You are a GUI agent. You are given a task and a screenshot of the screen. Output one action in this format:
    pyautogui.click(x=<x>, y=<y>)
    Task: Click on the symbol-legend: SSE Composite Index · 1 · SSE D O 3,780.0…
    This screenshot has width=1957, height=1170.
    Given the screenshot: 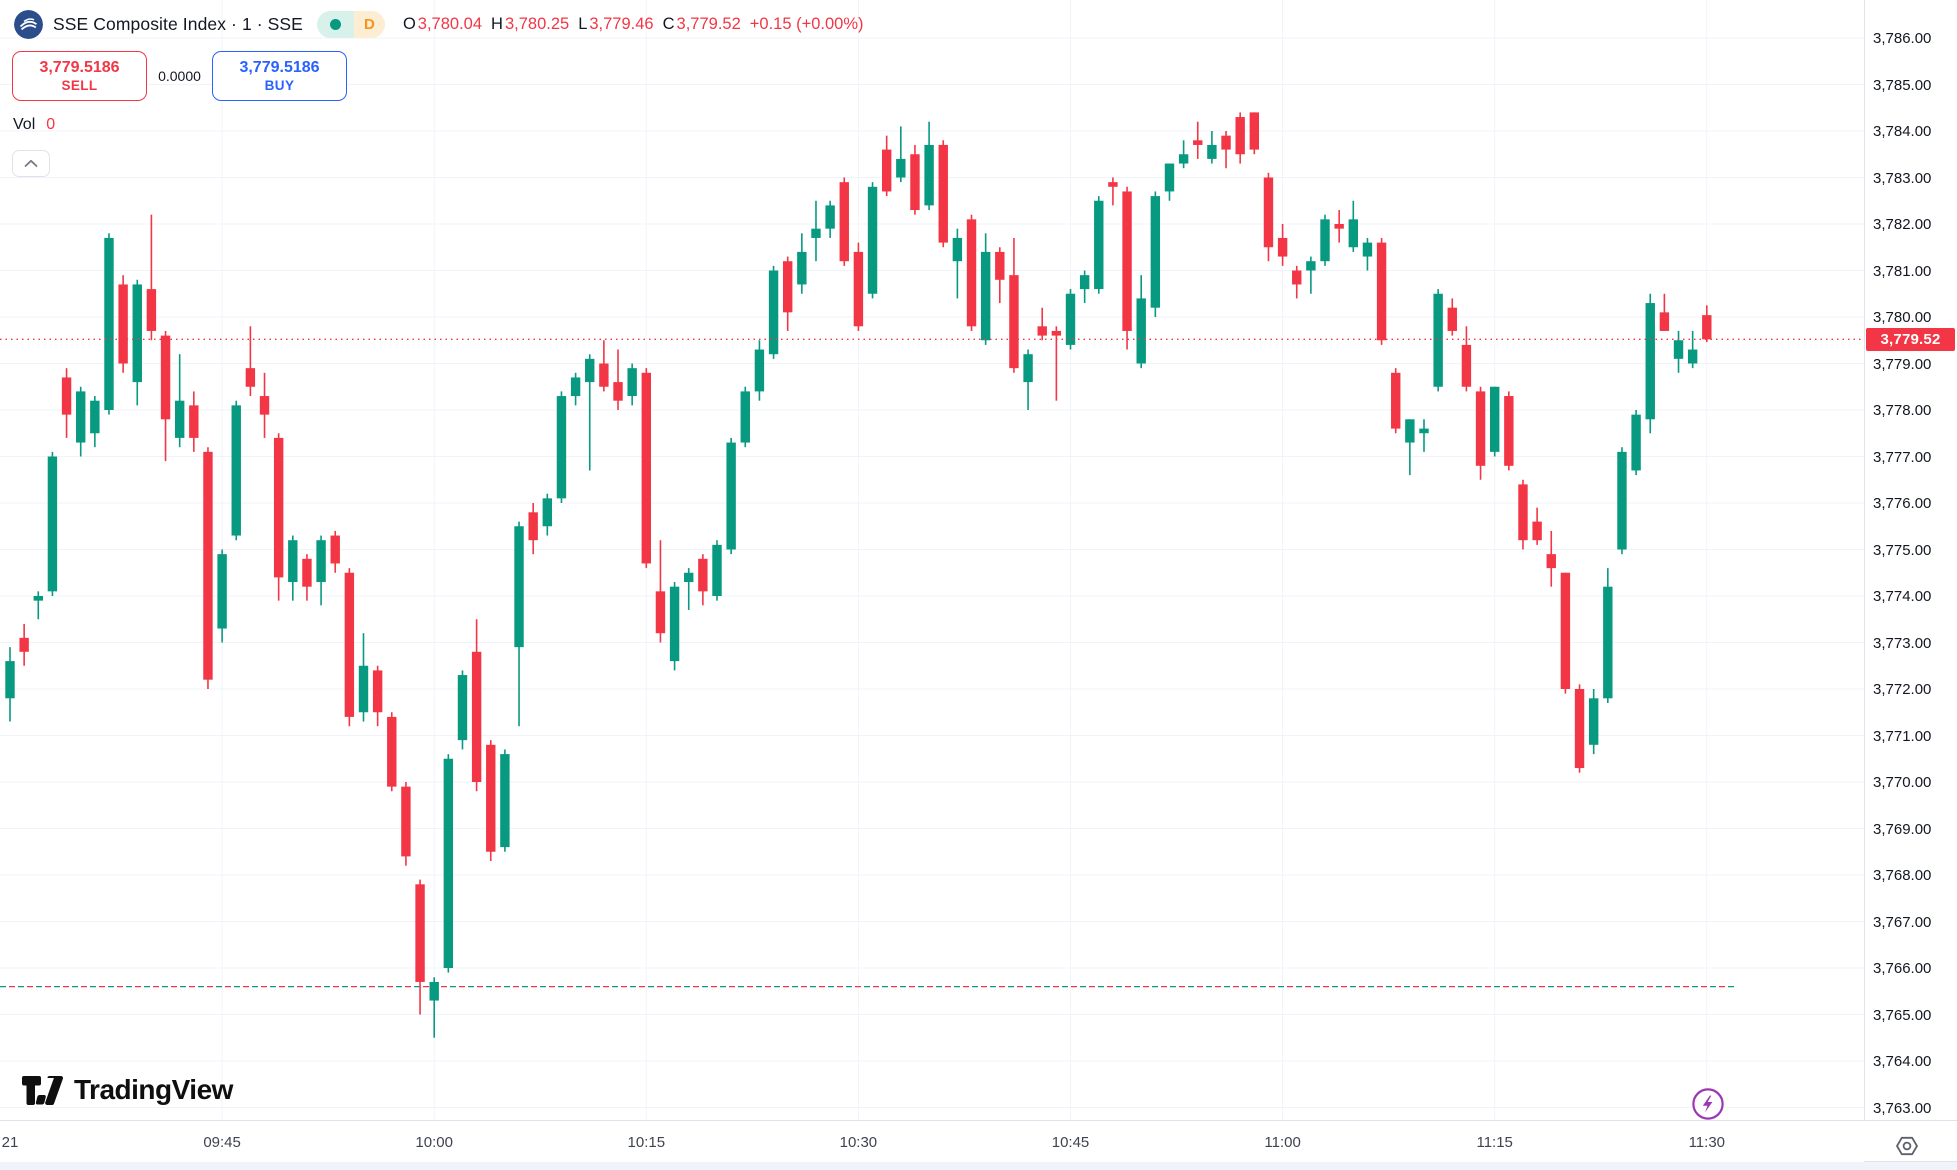 What is the action you would take?
    pyautogui.click(x=439, y=24)
    